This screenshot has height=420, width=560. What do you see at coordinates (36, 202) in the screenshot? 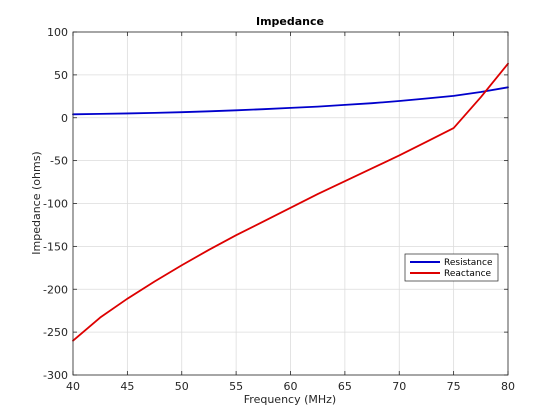
I see `y-axis-title: Impedance (ohms)` at bounding box center [36, 202].